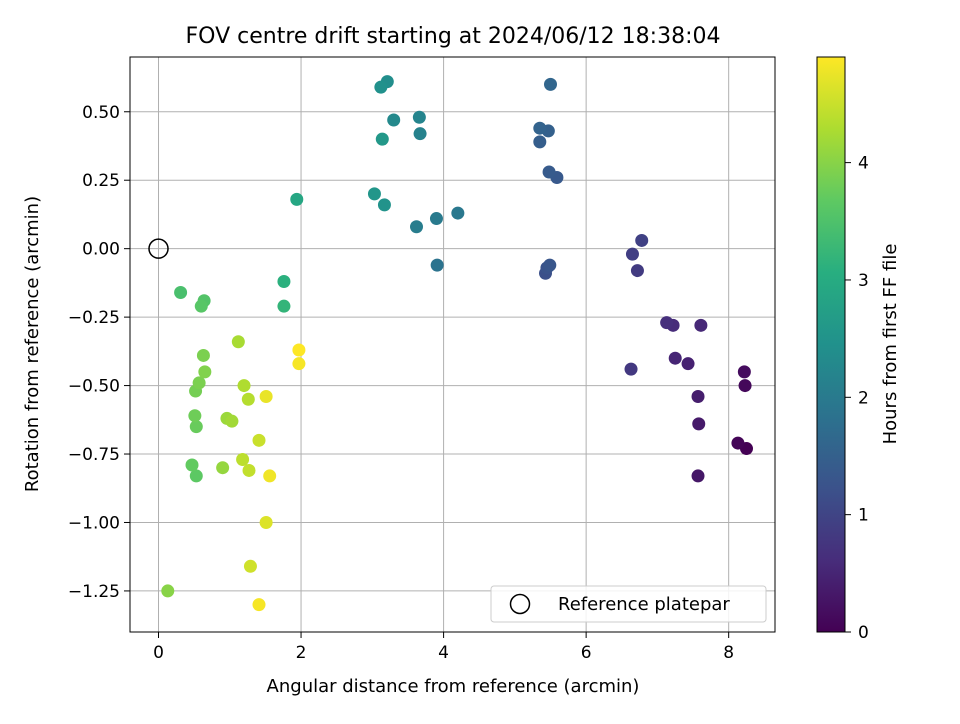  I want to click on legend-box, so click(628, 604).